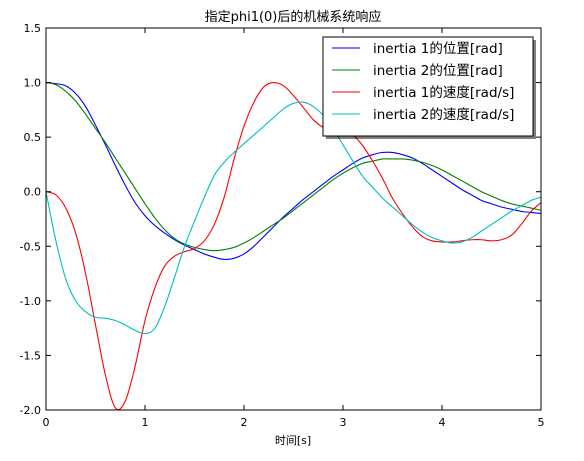 This screenshot has height=461, width=584. I want to click on x-tick-label: 0, so click(46, 422).